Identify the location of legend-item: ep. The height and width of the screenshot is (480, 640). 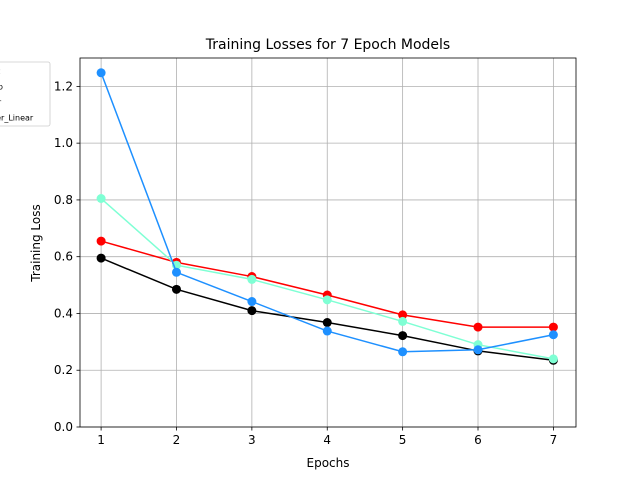
(1, 87).